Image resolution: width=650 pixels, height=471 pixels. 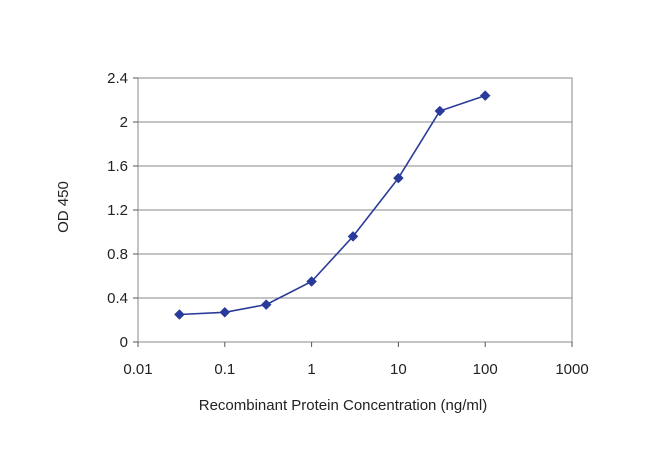 I want to click on x-tick-label: 10, so click(x=398, y=369).